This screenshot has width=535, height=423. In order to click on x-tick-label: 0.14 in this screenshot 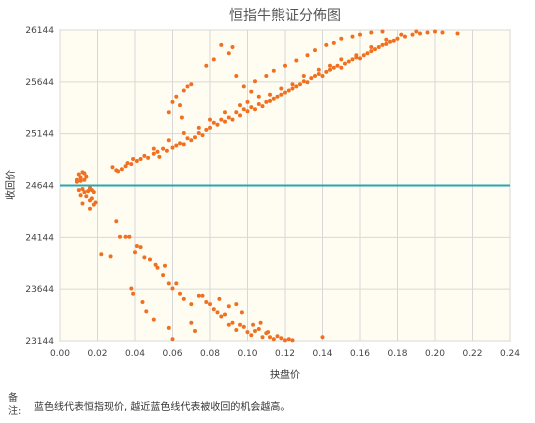, I will do `click(322, 354)`.